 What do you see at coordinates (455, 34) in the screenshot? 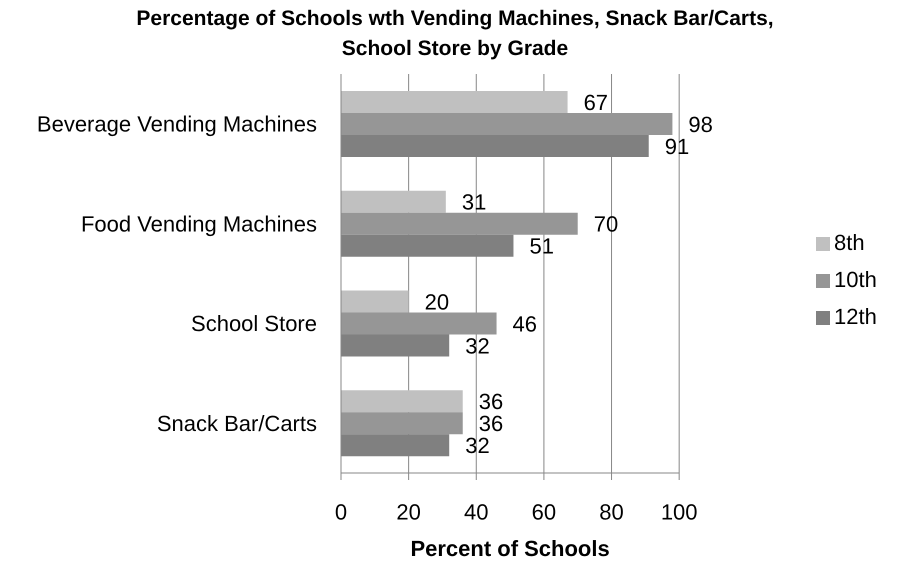
I see `chart-title: Percentage of Schools wth Vending Machines, Snack Bar/Carts, School Store by Grade` at bounding box center [455, 34].